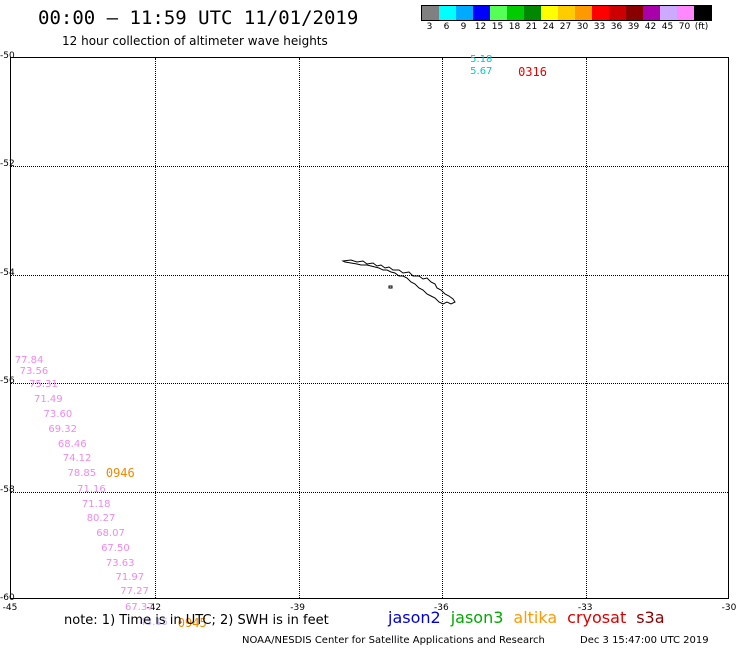  I want to click on wave-height-value: 68.07, so click(110, 533).